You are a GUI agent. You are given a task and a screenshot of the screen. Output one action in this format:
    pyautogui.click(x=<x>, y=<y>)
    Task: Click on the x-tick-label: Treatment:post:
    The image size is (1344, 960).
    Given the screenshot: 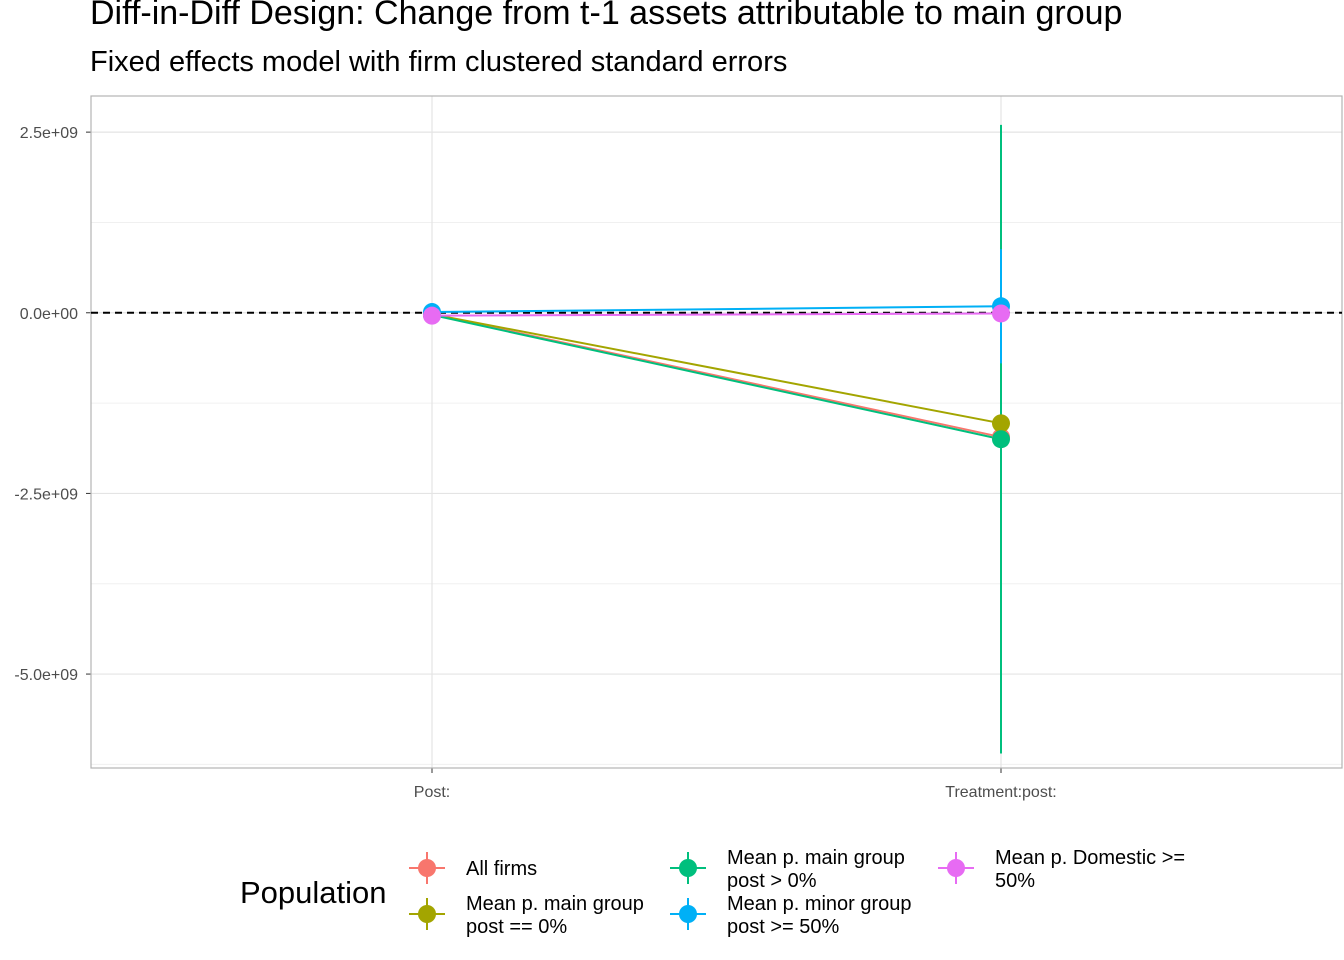 What is the action you would take?
    pyautogui.click(x=1000, y=792)
    